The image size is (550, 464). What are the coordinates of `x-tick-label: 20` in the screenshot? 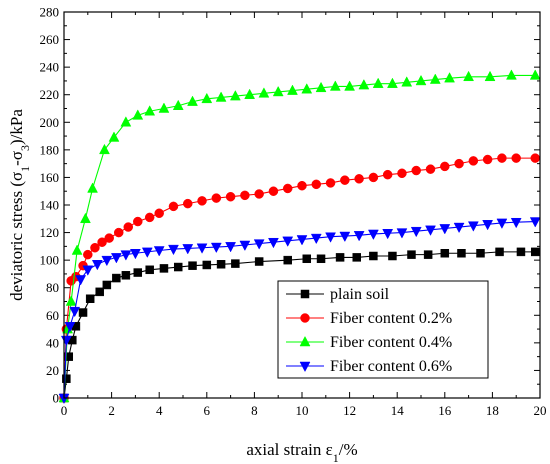 It's located at (540, 410).